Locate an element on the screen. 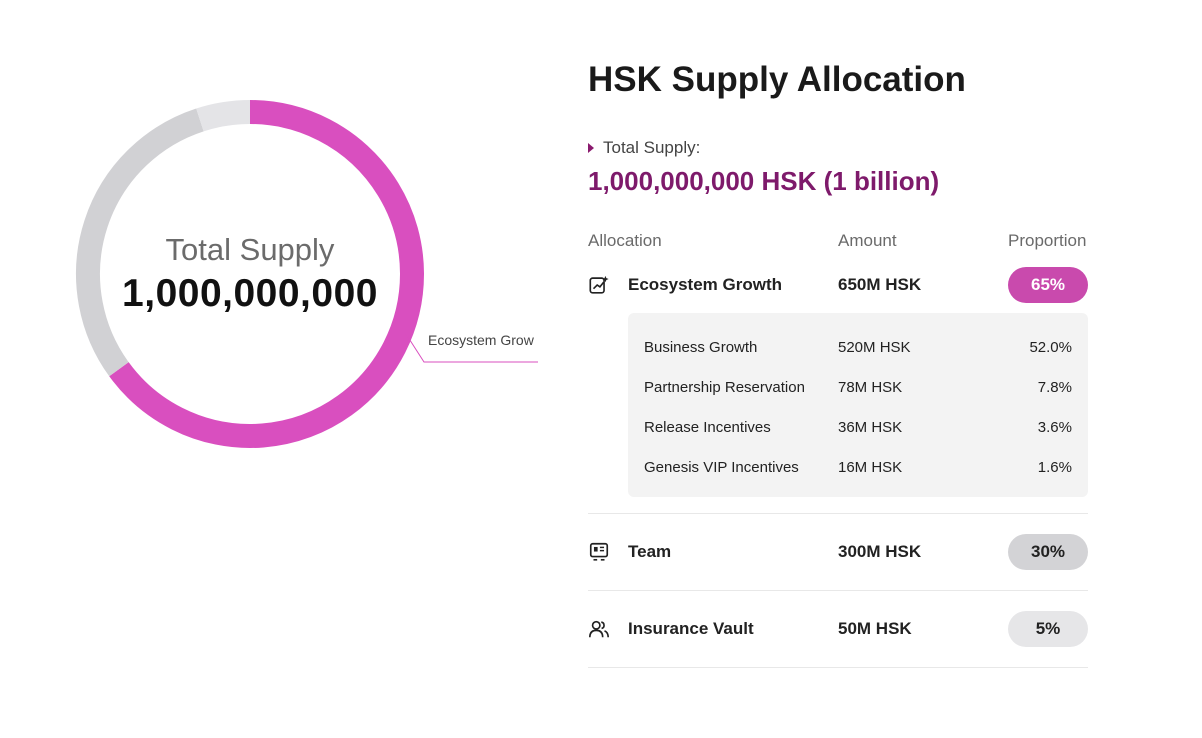 This screenshot has height=738, width=1202. row-amount: 300M HSK is located at coordinates (880, 551).